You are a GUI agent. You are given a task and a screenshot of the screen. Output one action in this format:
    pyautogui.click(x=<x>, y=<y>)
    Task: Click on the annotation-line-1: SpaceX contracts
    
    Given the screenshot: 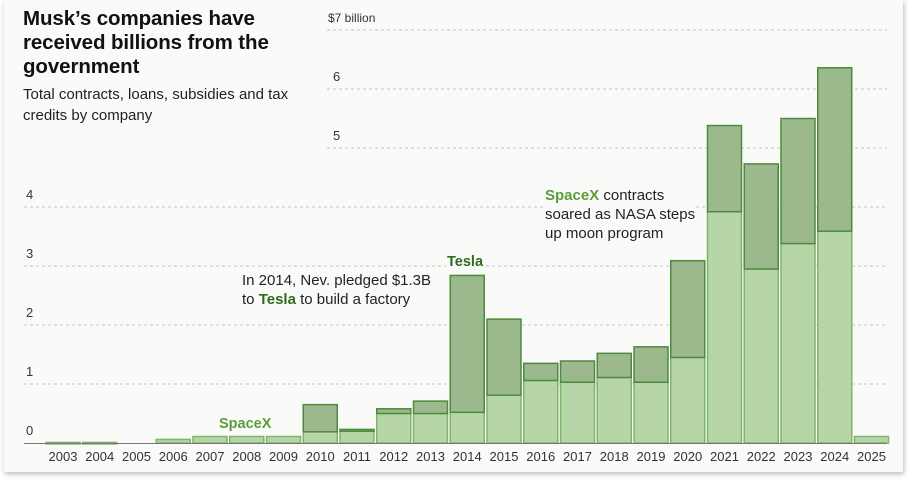 What is the action you would take?
    pyautogui.click(x=620, y=195)
    